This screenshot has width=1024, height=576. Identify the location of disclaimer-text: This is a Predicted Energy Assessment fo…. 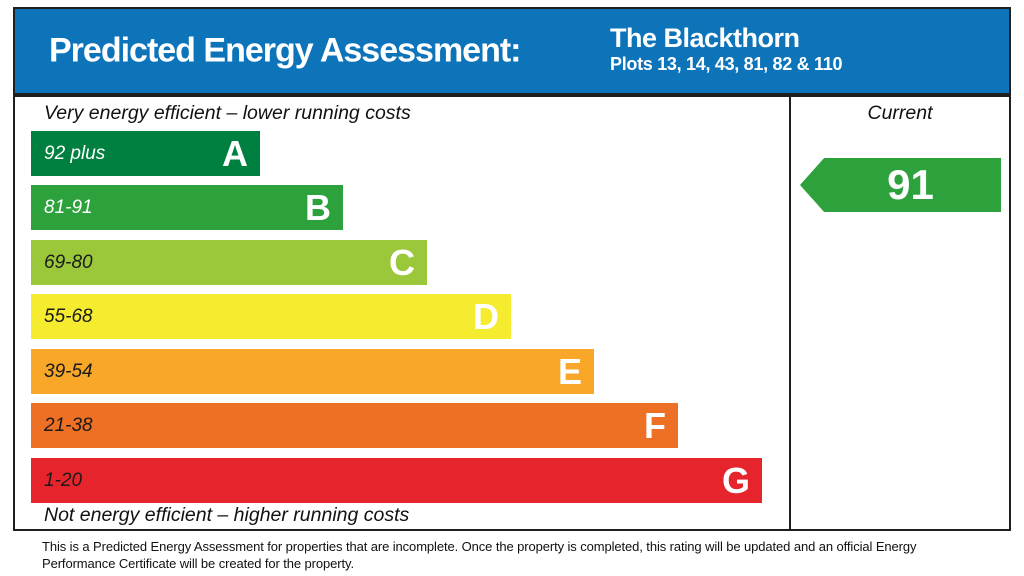
(479, 555).